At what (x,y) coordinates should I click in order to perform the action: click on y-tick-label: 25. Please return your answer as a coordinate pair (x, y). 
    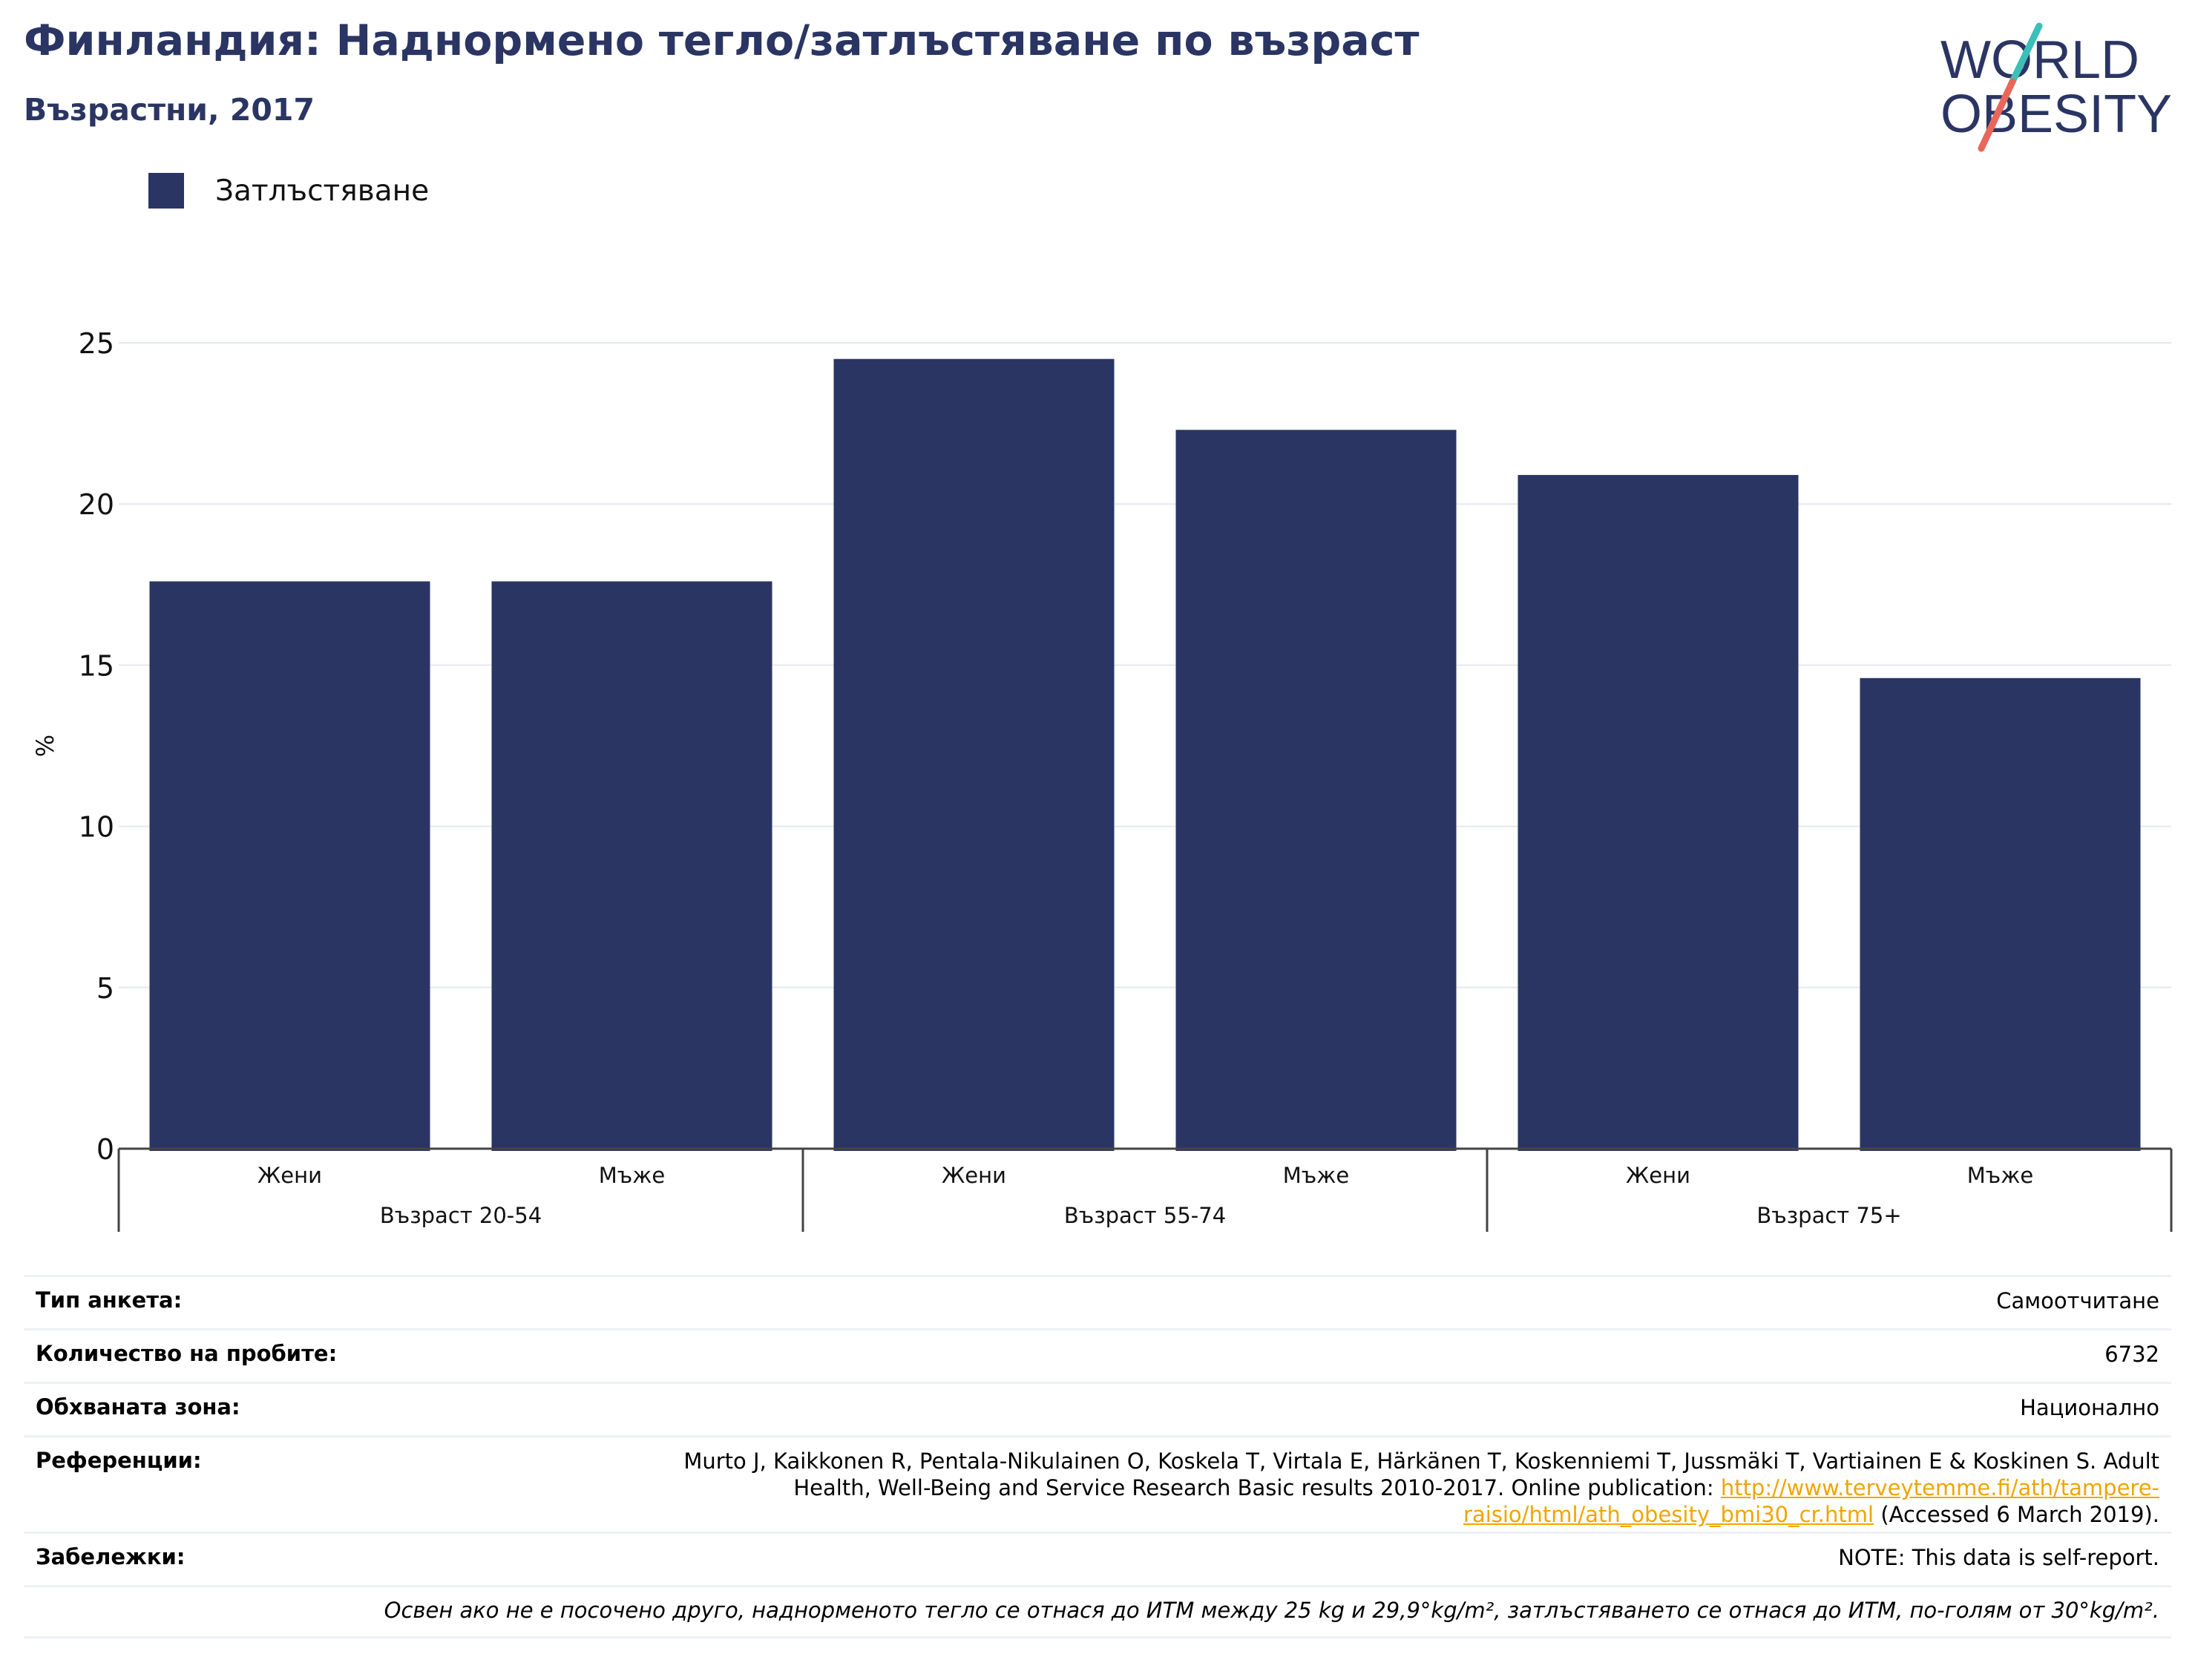
    Looking at the image, I should click on (96, 344).